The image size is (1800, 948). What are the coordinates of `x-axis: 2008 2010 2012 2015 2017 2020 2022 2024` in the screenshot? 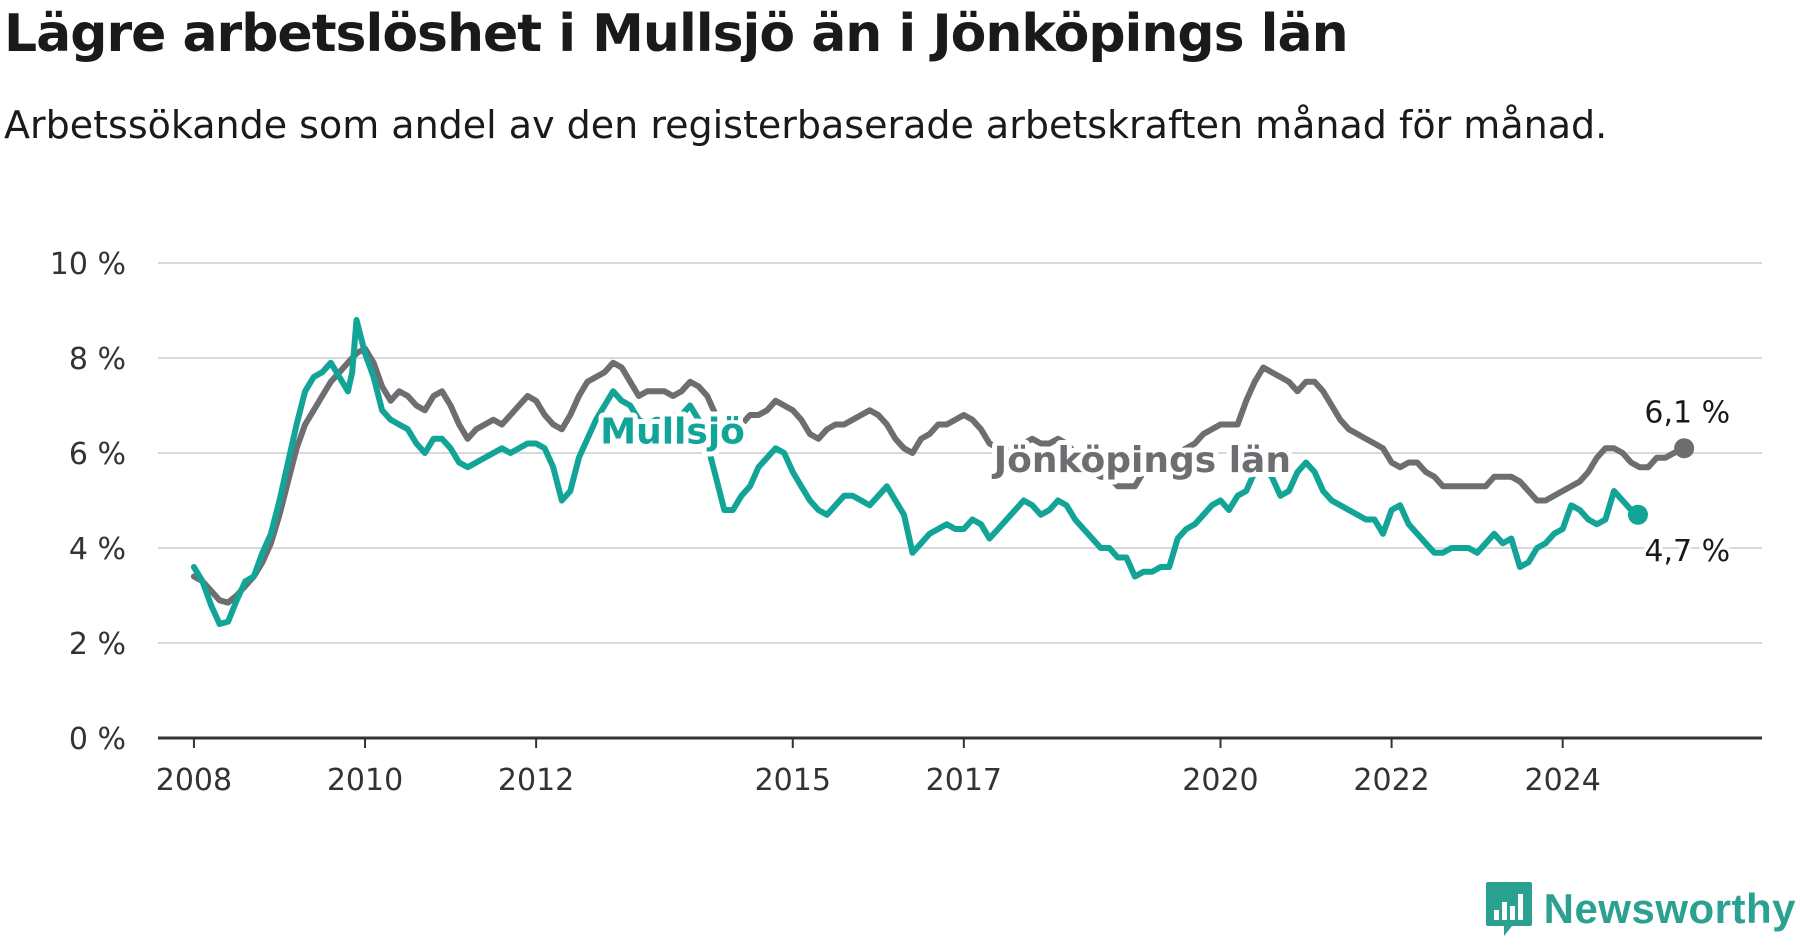 It's located at (959, 767).